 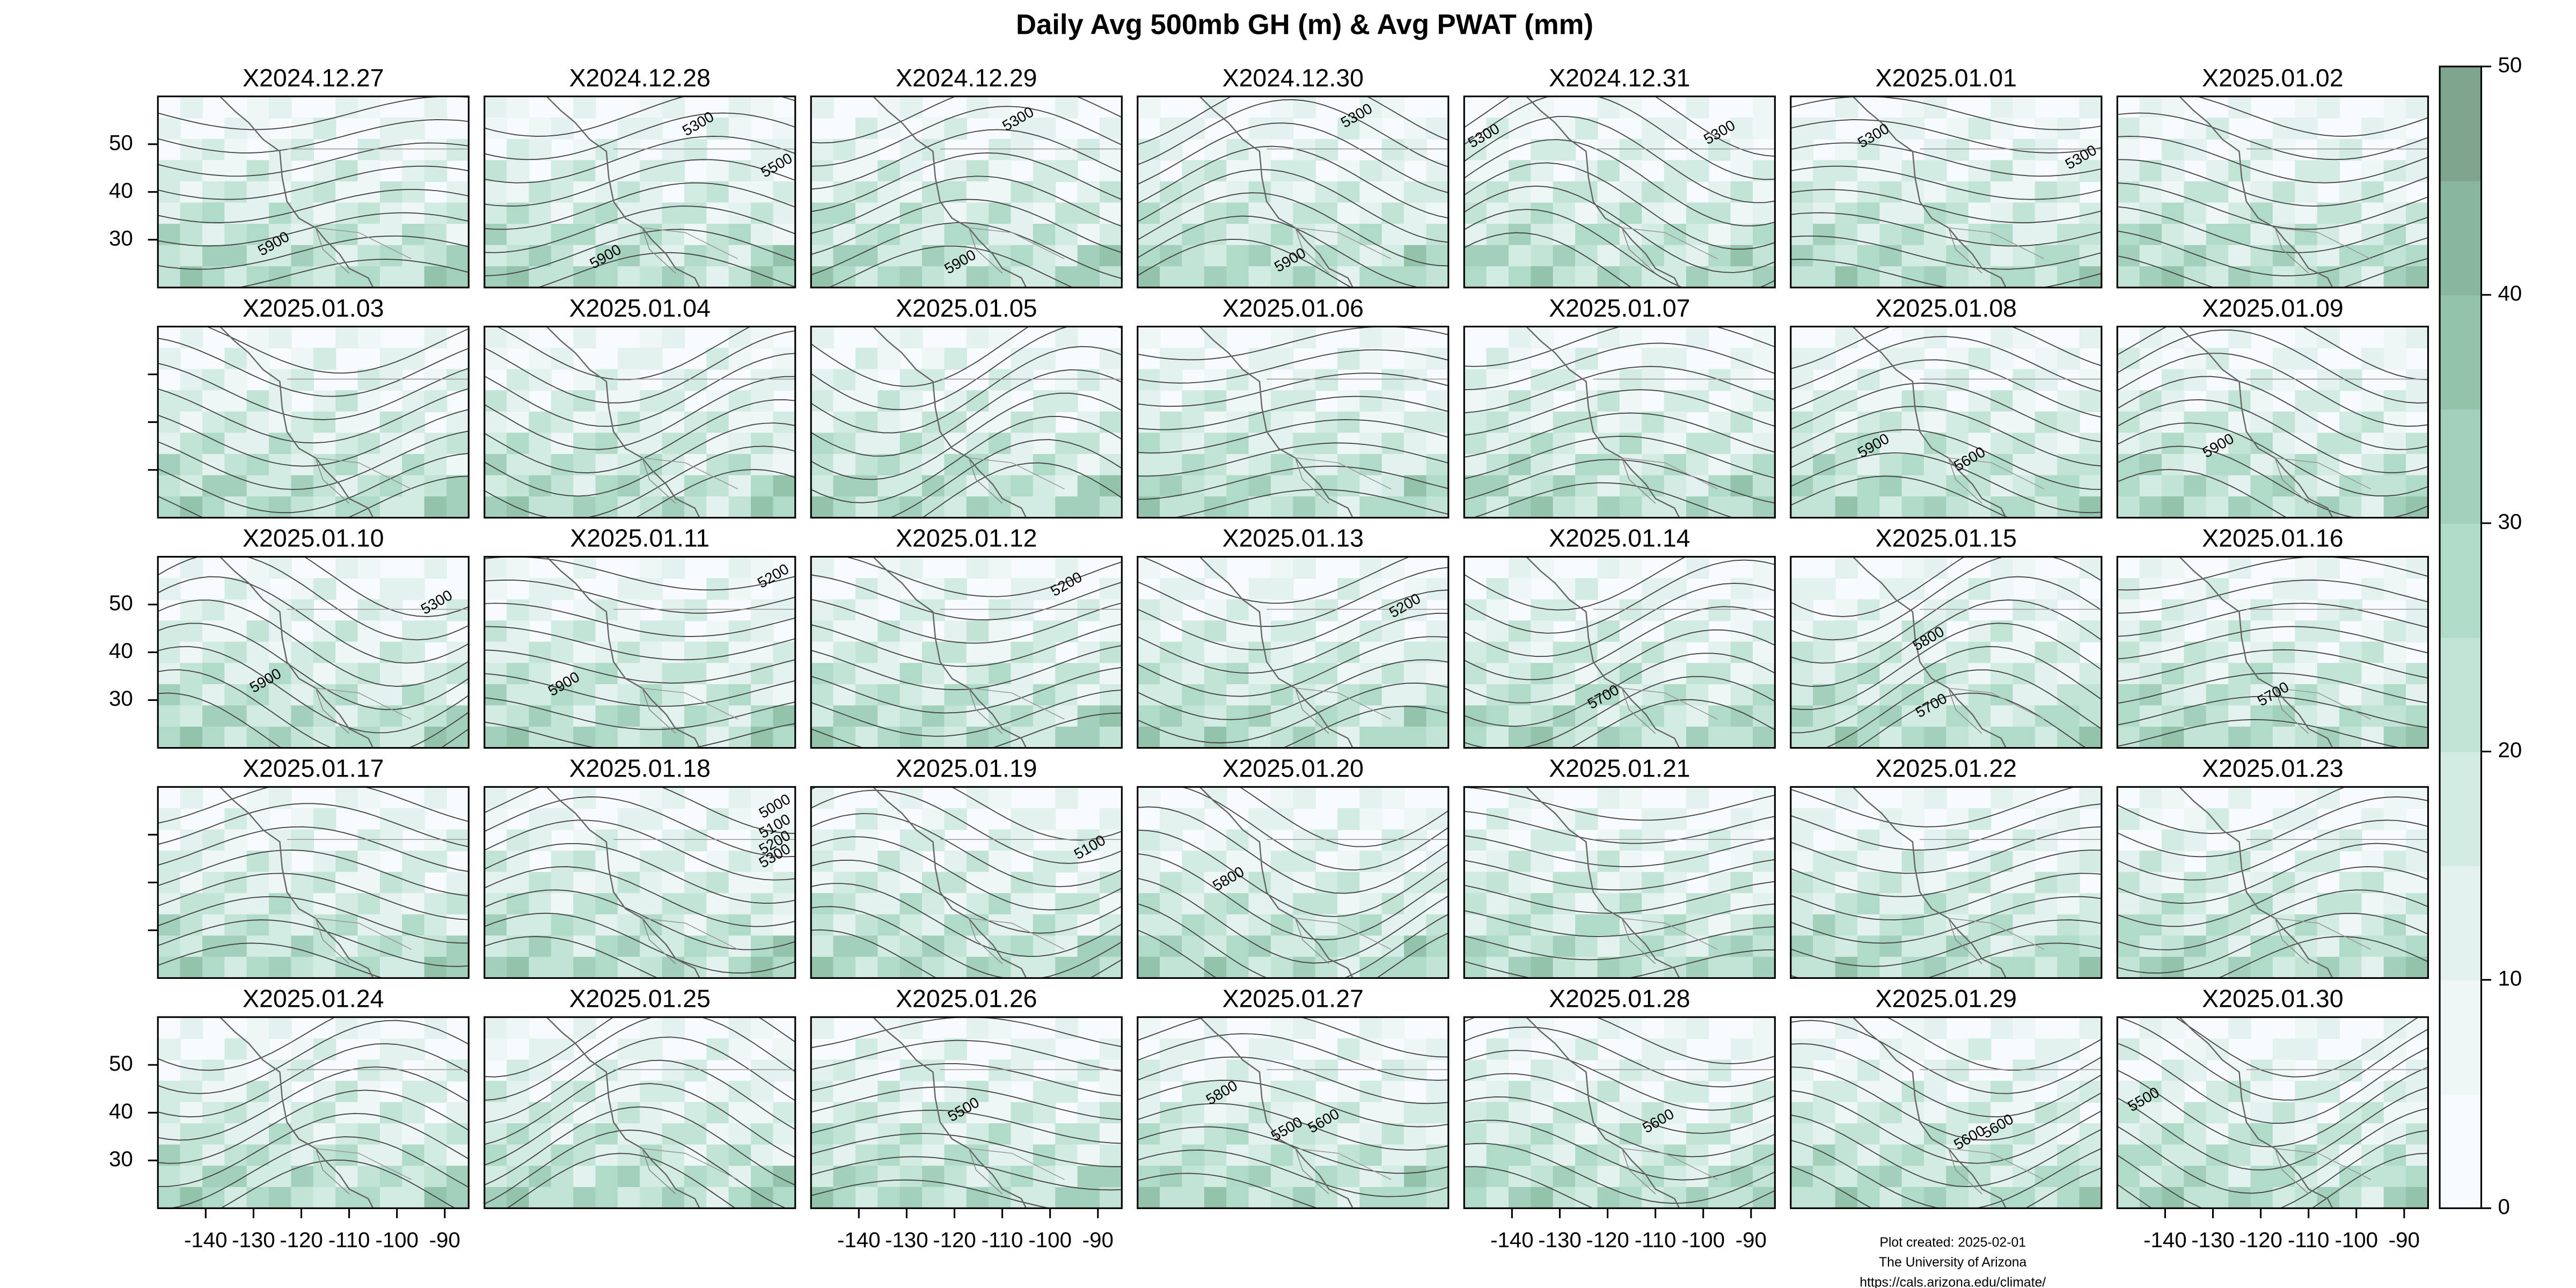 I want to click on panel-frame, so click(x=1946, y=652).